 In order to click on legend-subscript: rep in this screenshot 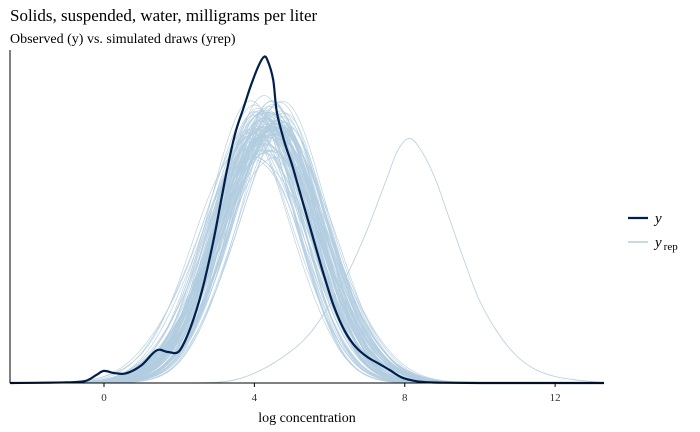, I will do `click(671, 247)`.